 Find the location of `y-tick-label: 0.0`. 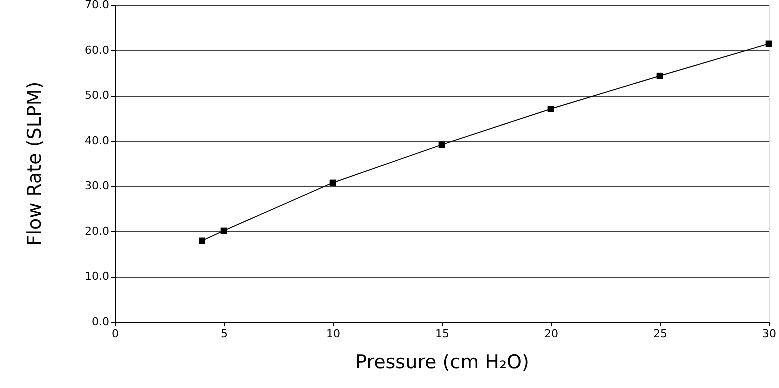

y-tick-label: 0.0 is located at coordinates (101, 322).